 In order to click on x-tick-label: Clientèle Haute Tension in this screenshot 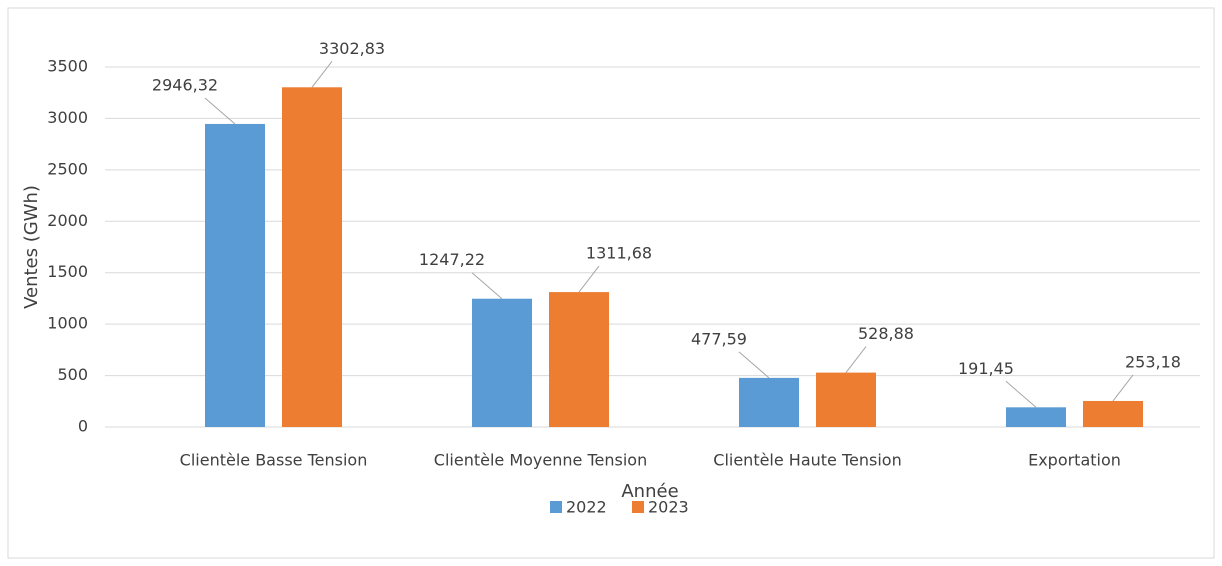, I will do `click(807, 460)`.